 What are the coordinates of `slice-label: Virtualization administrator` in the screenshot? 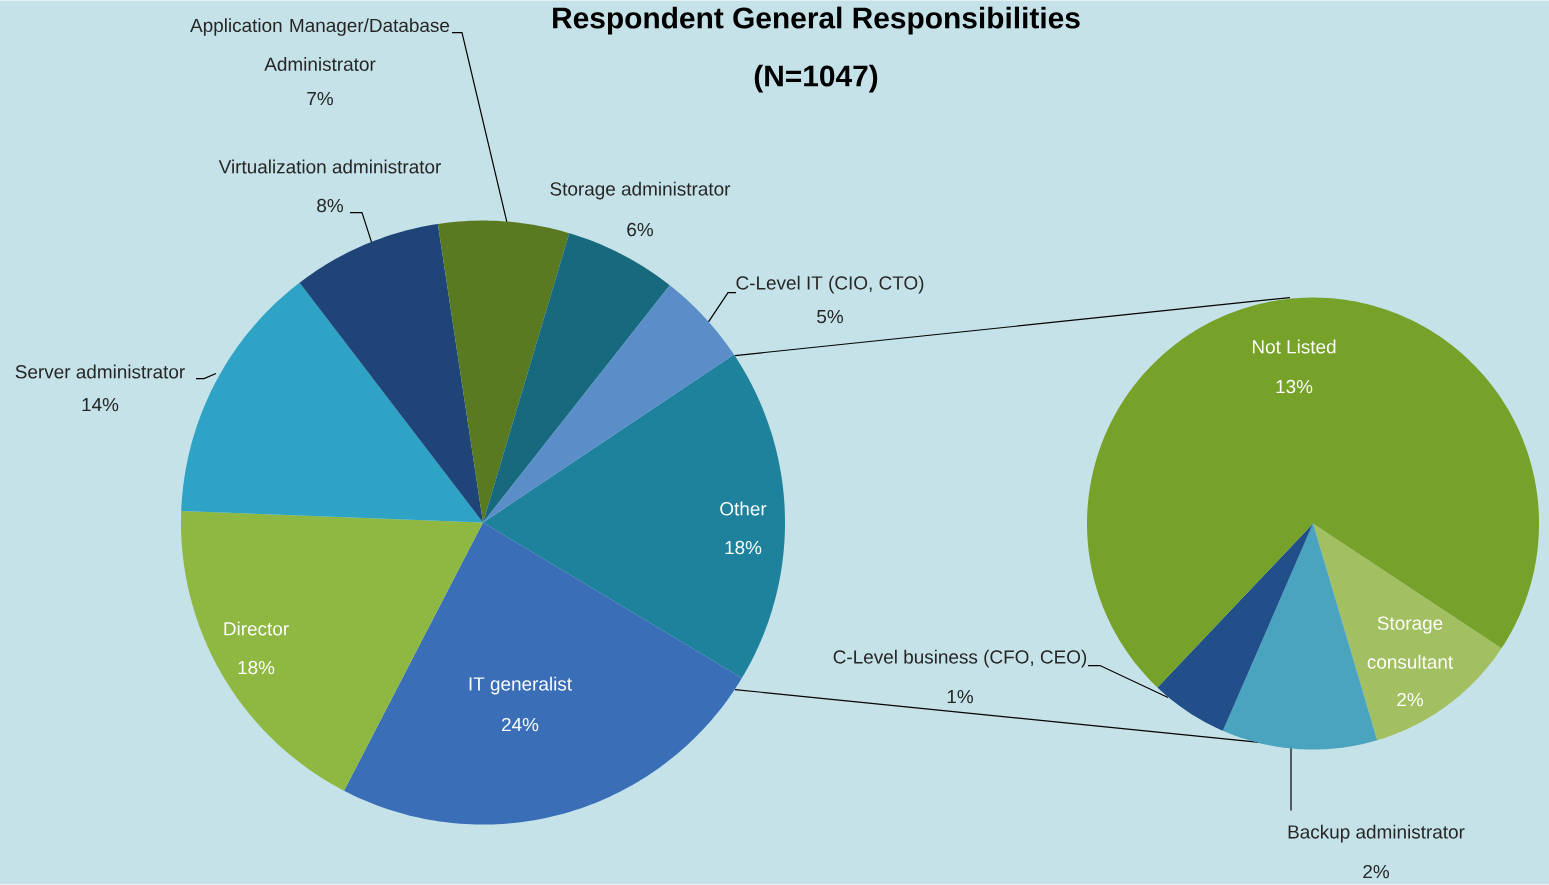 It's located at (329, 166).